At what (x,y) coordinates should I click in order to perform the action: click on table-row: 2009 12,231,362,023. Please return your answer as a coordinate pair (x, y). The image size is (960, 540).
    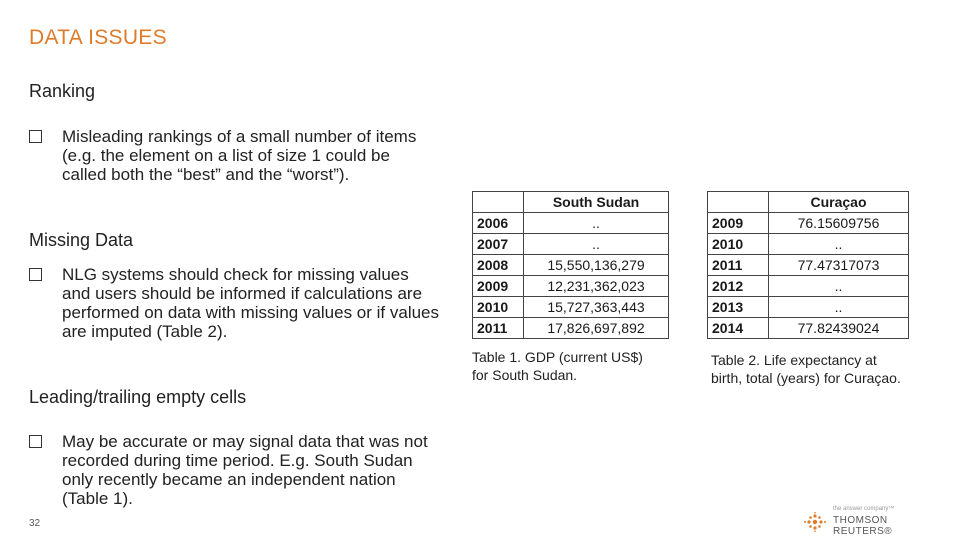
    Looking at the image, I should click on (570, 286).